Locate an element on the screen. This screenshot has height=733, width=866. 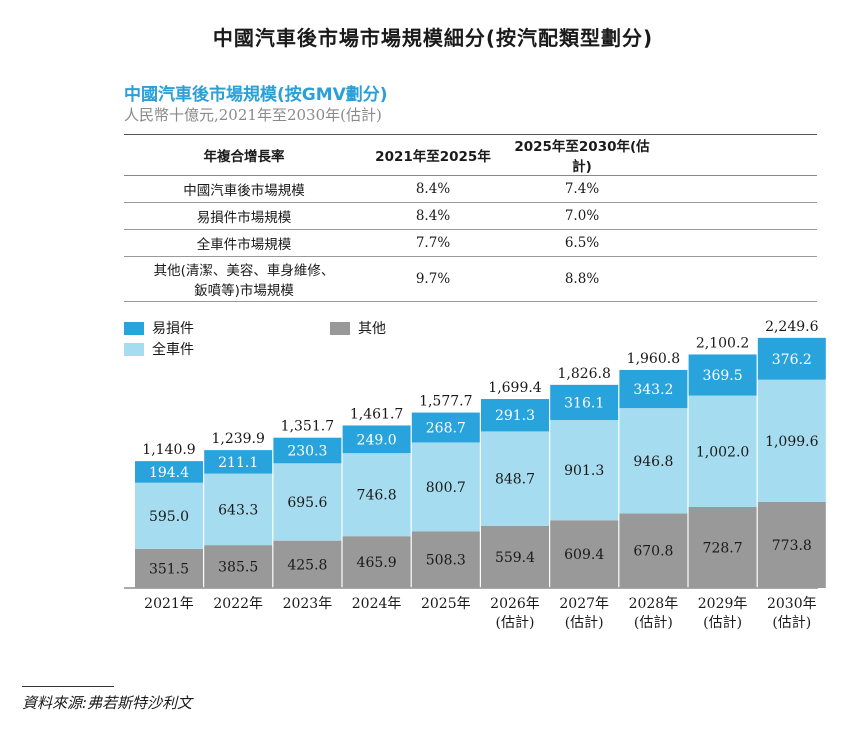
x-tick-label: 2029年 is located at coordinates (723, 604).